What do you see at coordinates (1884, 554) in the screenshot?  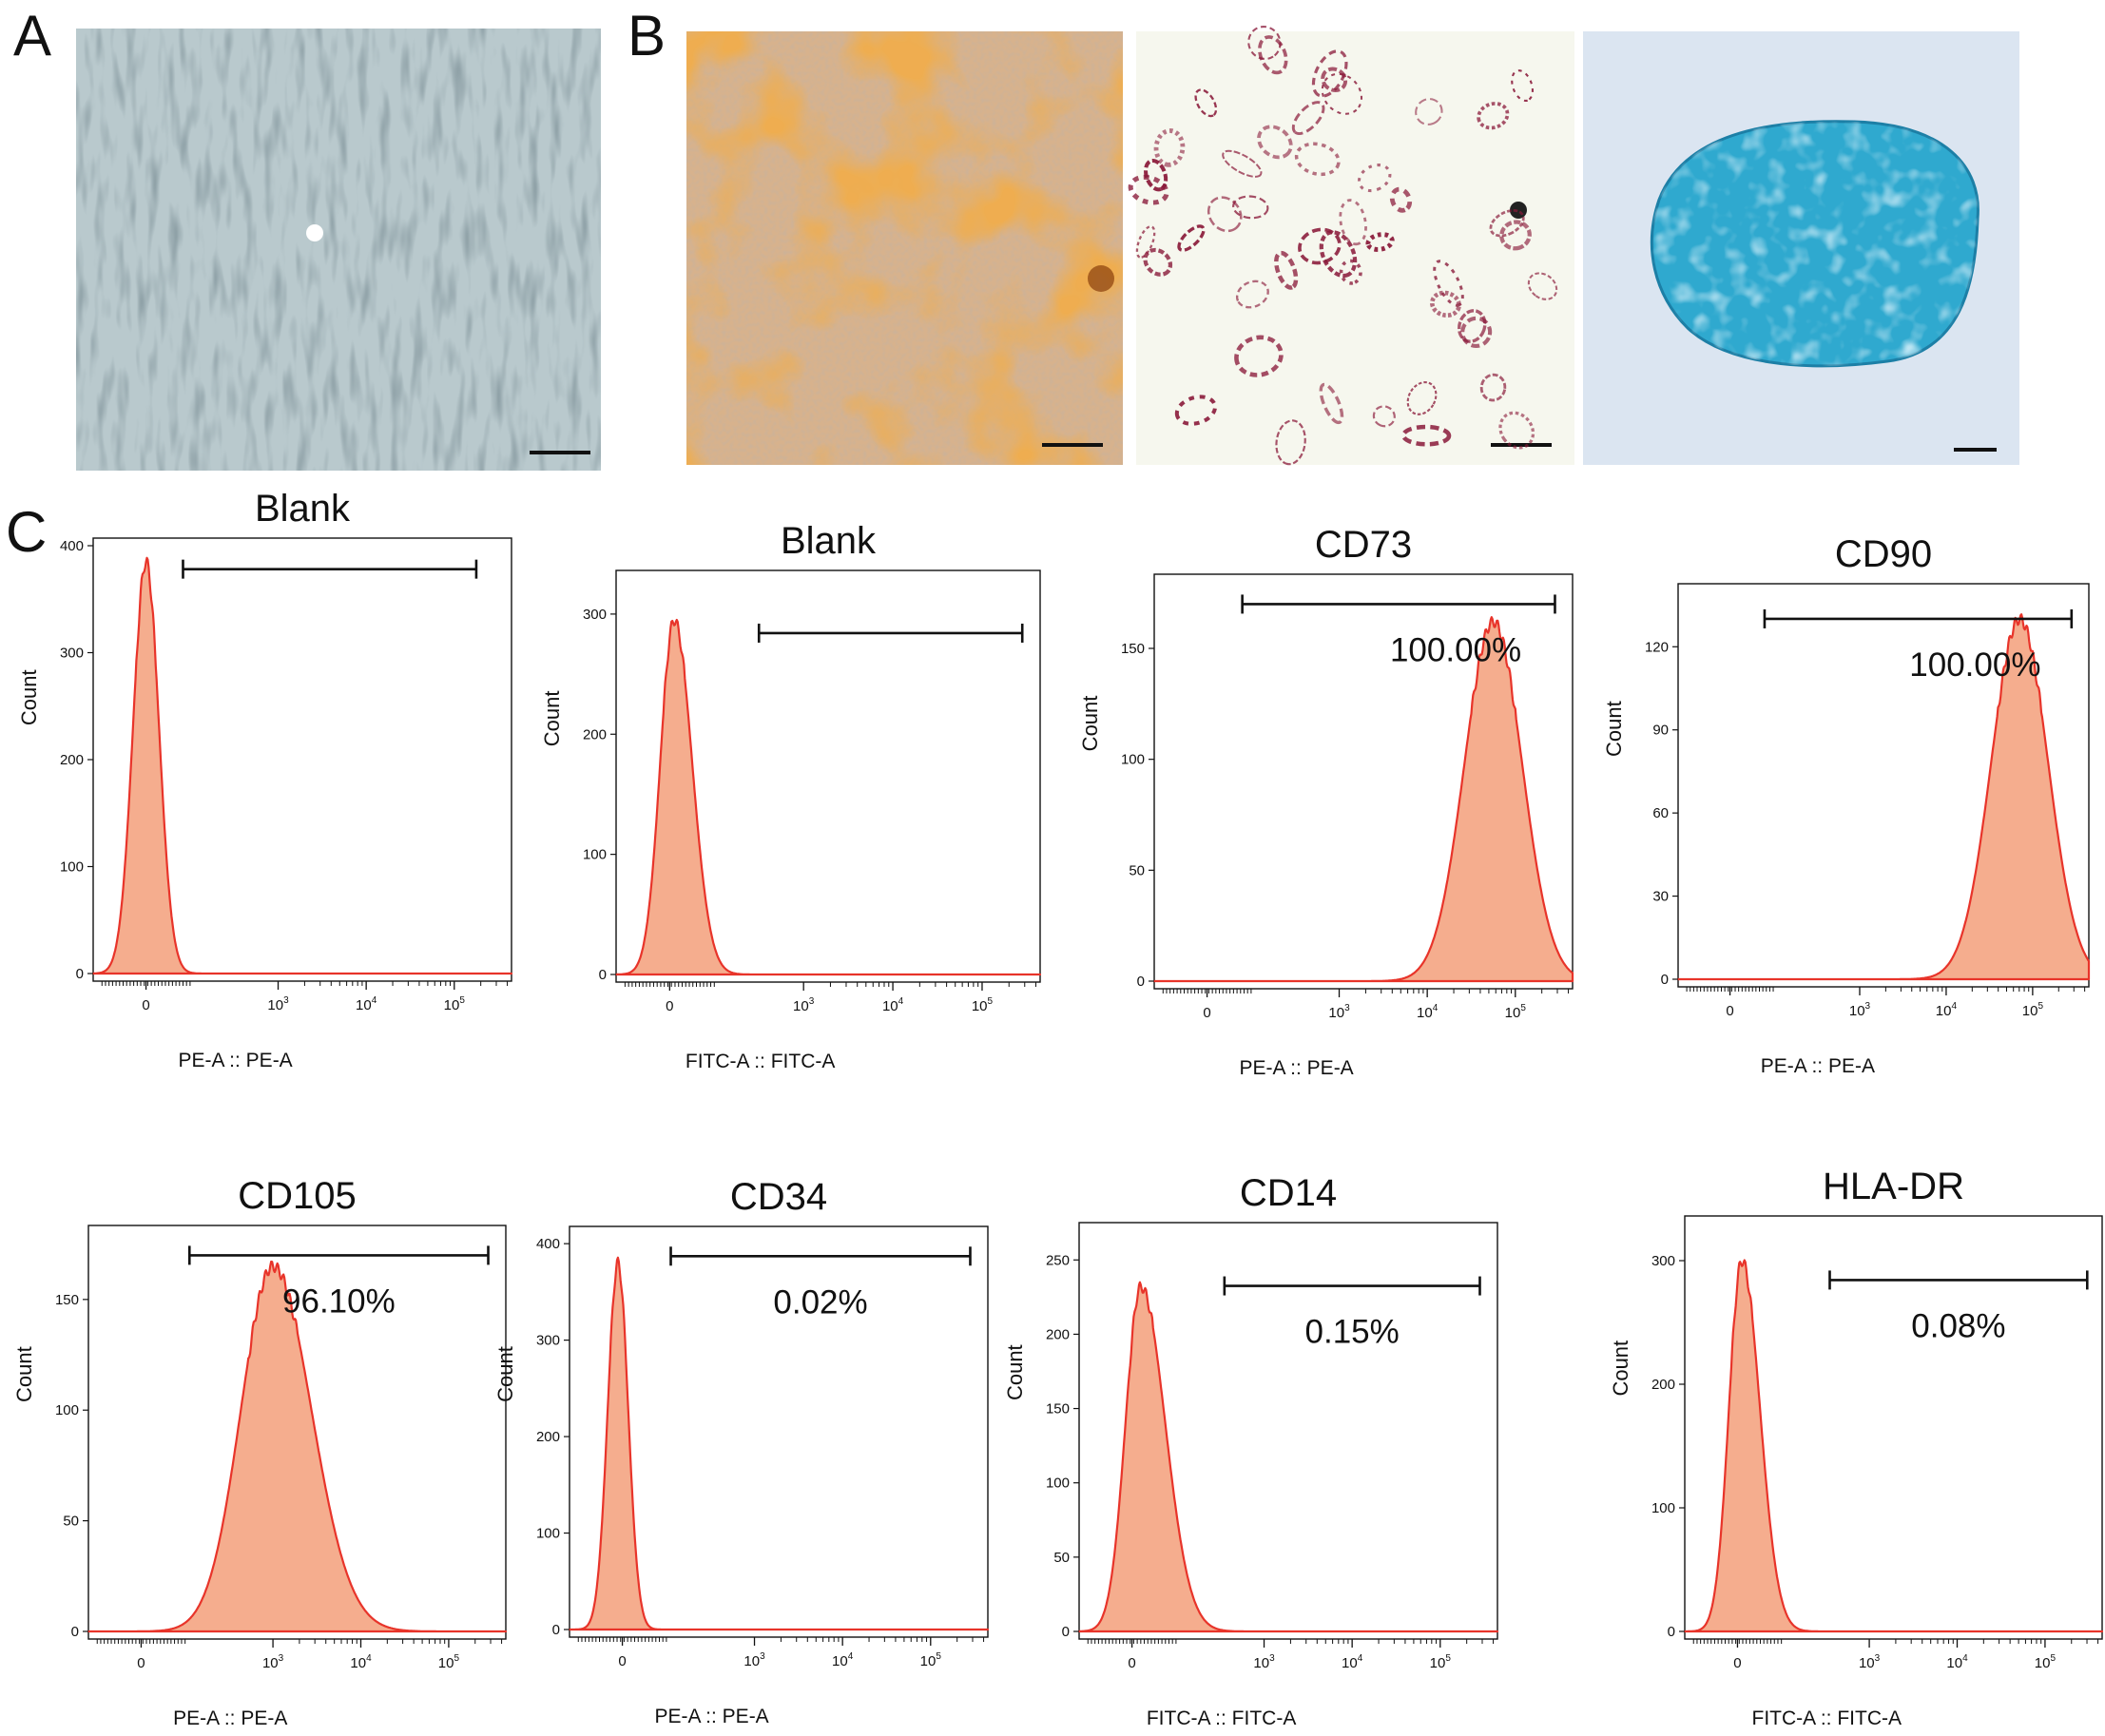 I see `histogram-title: CD90` at bounding box center [1884, 554].